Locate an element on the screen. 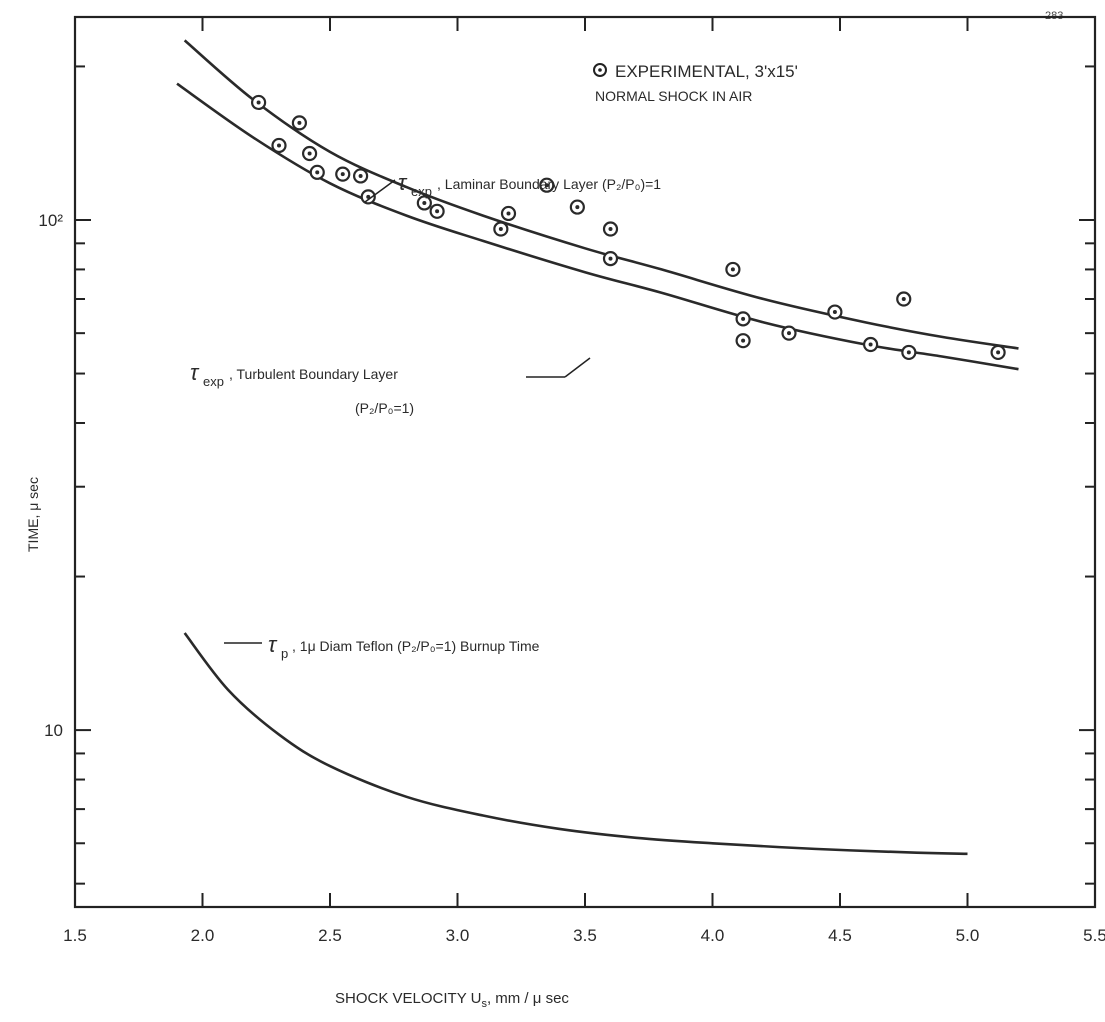 Image resolution: width=1105 pixels, height=1022 pixels. annotation-laminar: τ exp , Laminar Boundary Layer (P₂/P₀)=1 is located at coordinates (512, 186).